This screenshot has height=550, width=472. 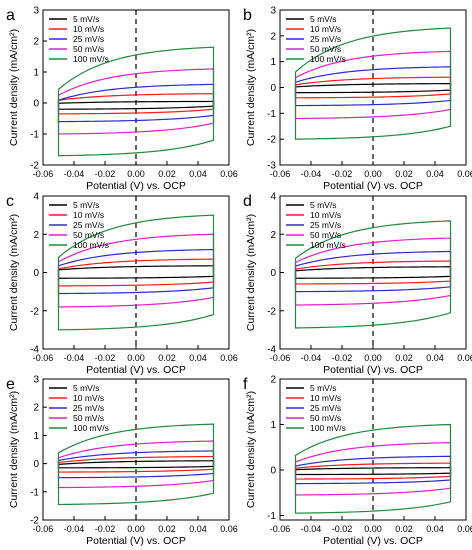 I want to click on panel-label: f, so click(x=245, y=384).